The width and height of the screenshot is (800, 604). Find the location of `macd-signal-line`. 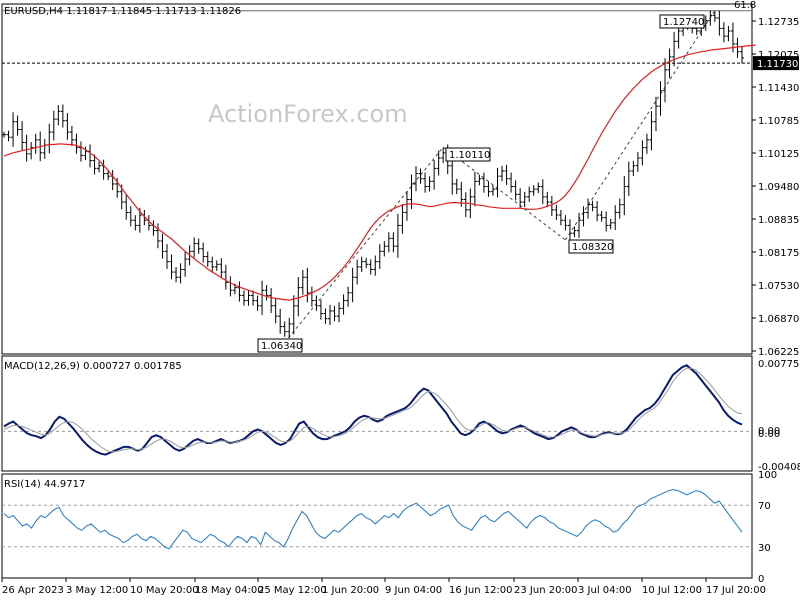

macd-signal-line is located at coordinates (373, 410).